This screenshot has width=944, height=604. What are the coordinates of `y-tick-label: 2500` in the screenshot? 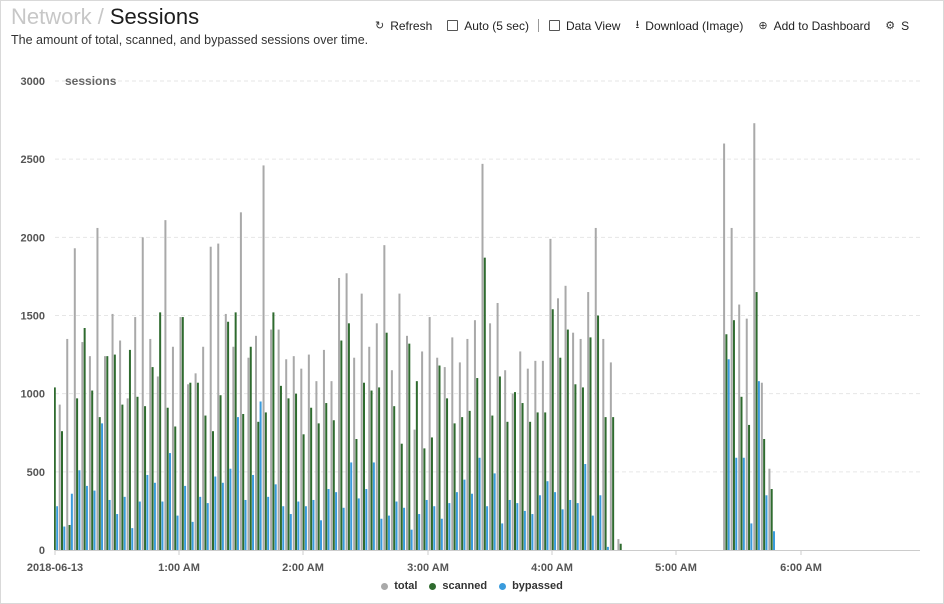 It's located at (33, 160).